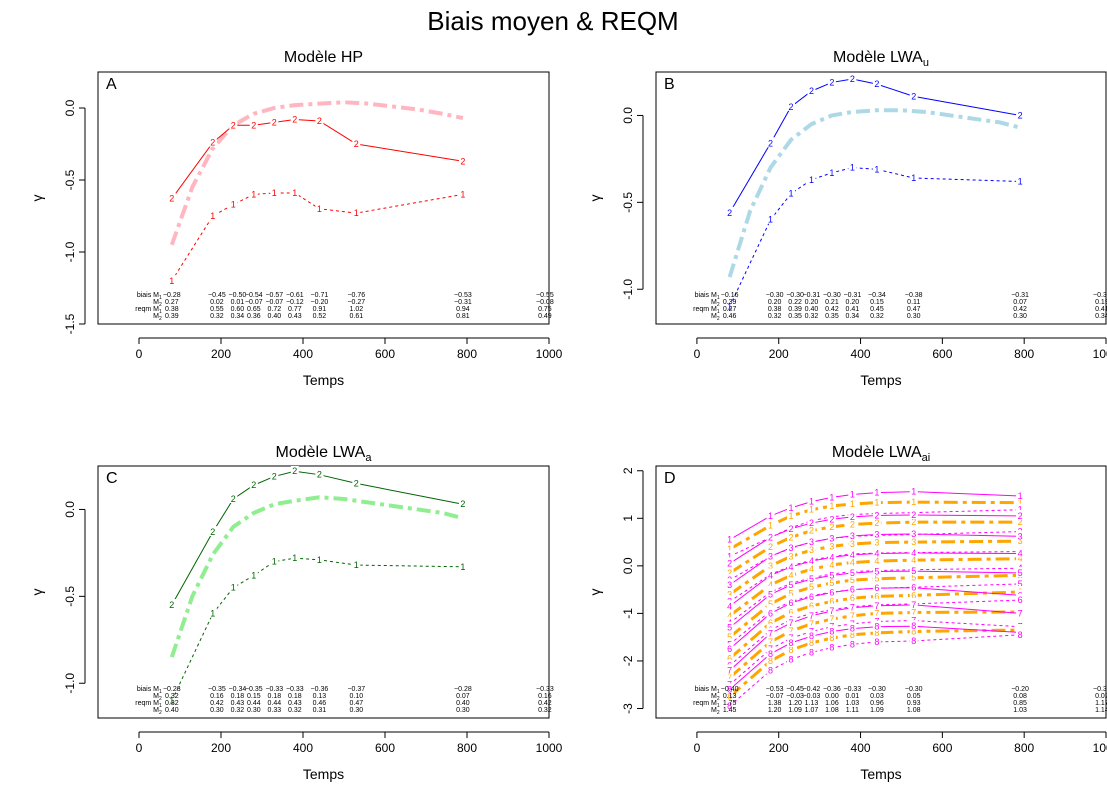 Image resolution: width=1107 pixels, height=789 pixels. I want to click on x-tick-label-b-3: 600, so click(942, 354).